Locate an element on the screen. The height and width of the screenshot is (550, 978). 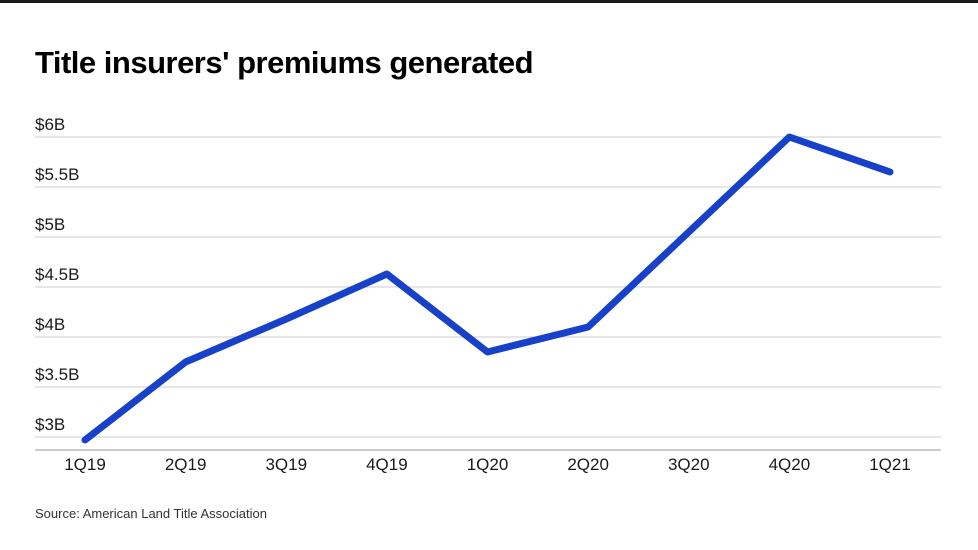
x-tick-label: 4Q19 is located at coordinates (387, 464).